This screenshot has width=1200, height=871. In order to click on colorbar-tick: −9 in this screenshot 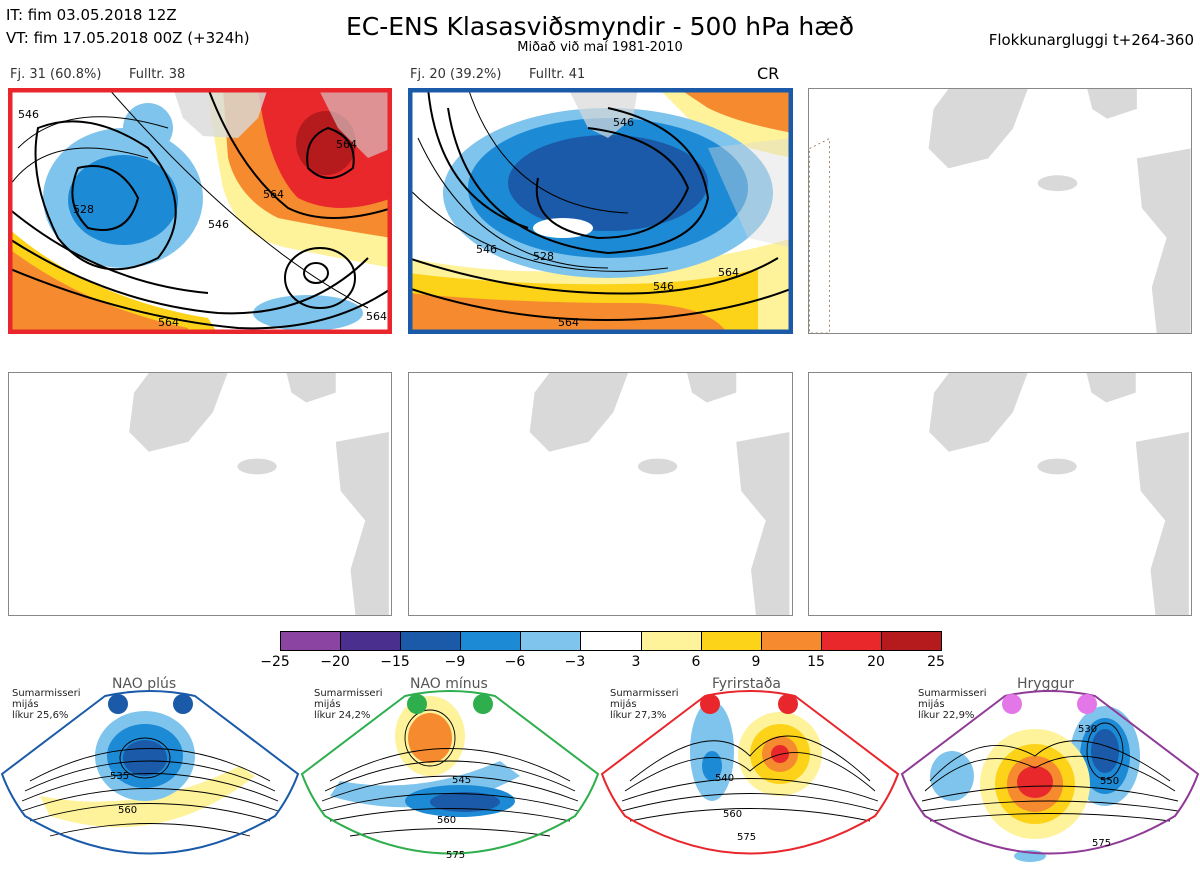, I will do `click(455, 662)`.